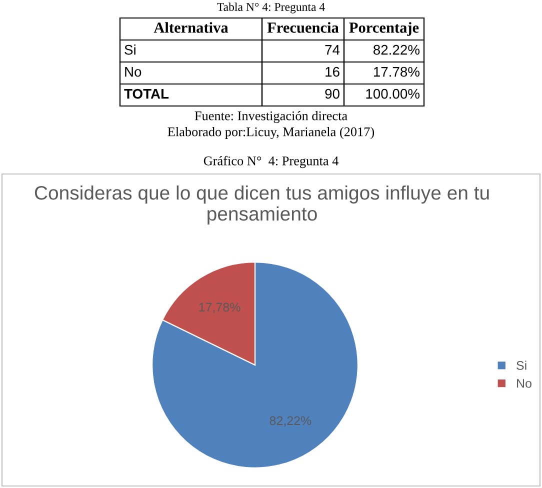  Describe the element at coordinates (219, 308) in the screenshot. I see `data-label: 17,78%` at that location.